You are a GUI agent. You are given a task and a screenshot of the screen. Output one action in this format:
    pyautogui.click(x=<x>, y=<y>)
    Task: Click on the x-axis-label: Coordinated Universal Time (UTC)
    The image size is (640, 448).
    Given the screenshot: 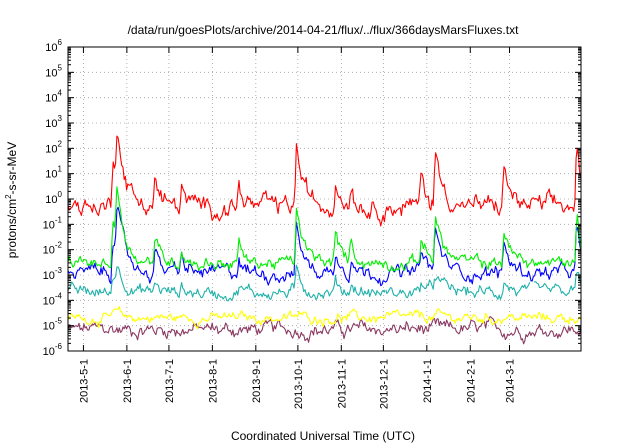 What is the action you would take?
    pyautogui.click(x=323, y=436)
    